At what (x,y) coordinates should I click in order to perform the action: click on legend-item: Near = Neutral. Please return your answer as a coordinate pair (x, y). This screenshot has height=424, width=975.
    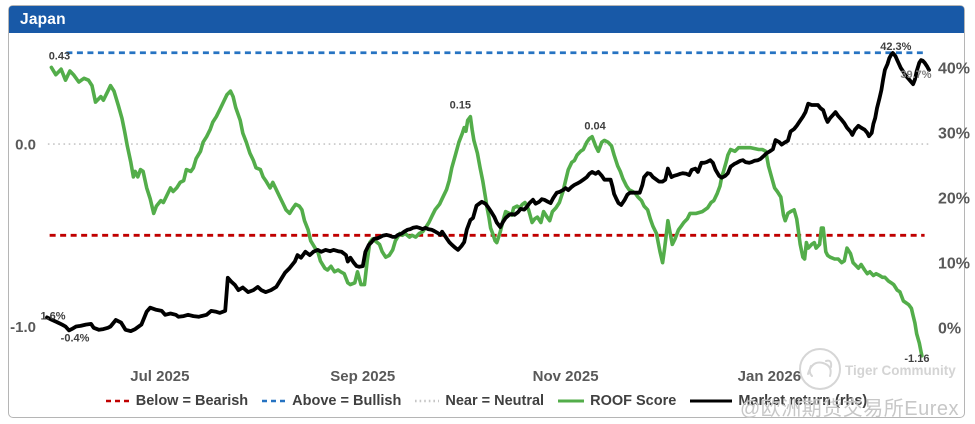
    Looking at the image, I should click on (479, 401).